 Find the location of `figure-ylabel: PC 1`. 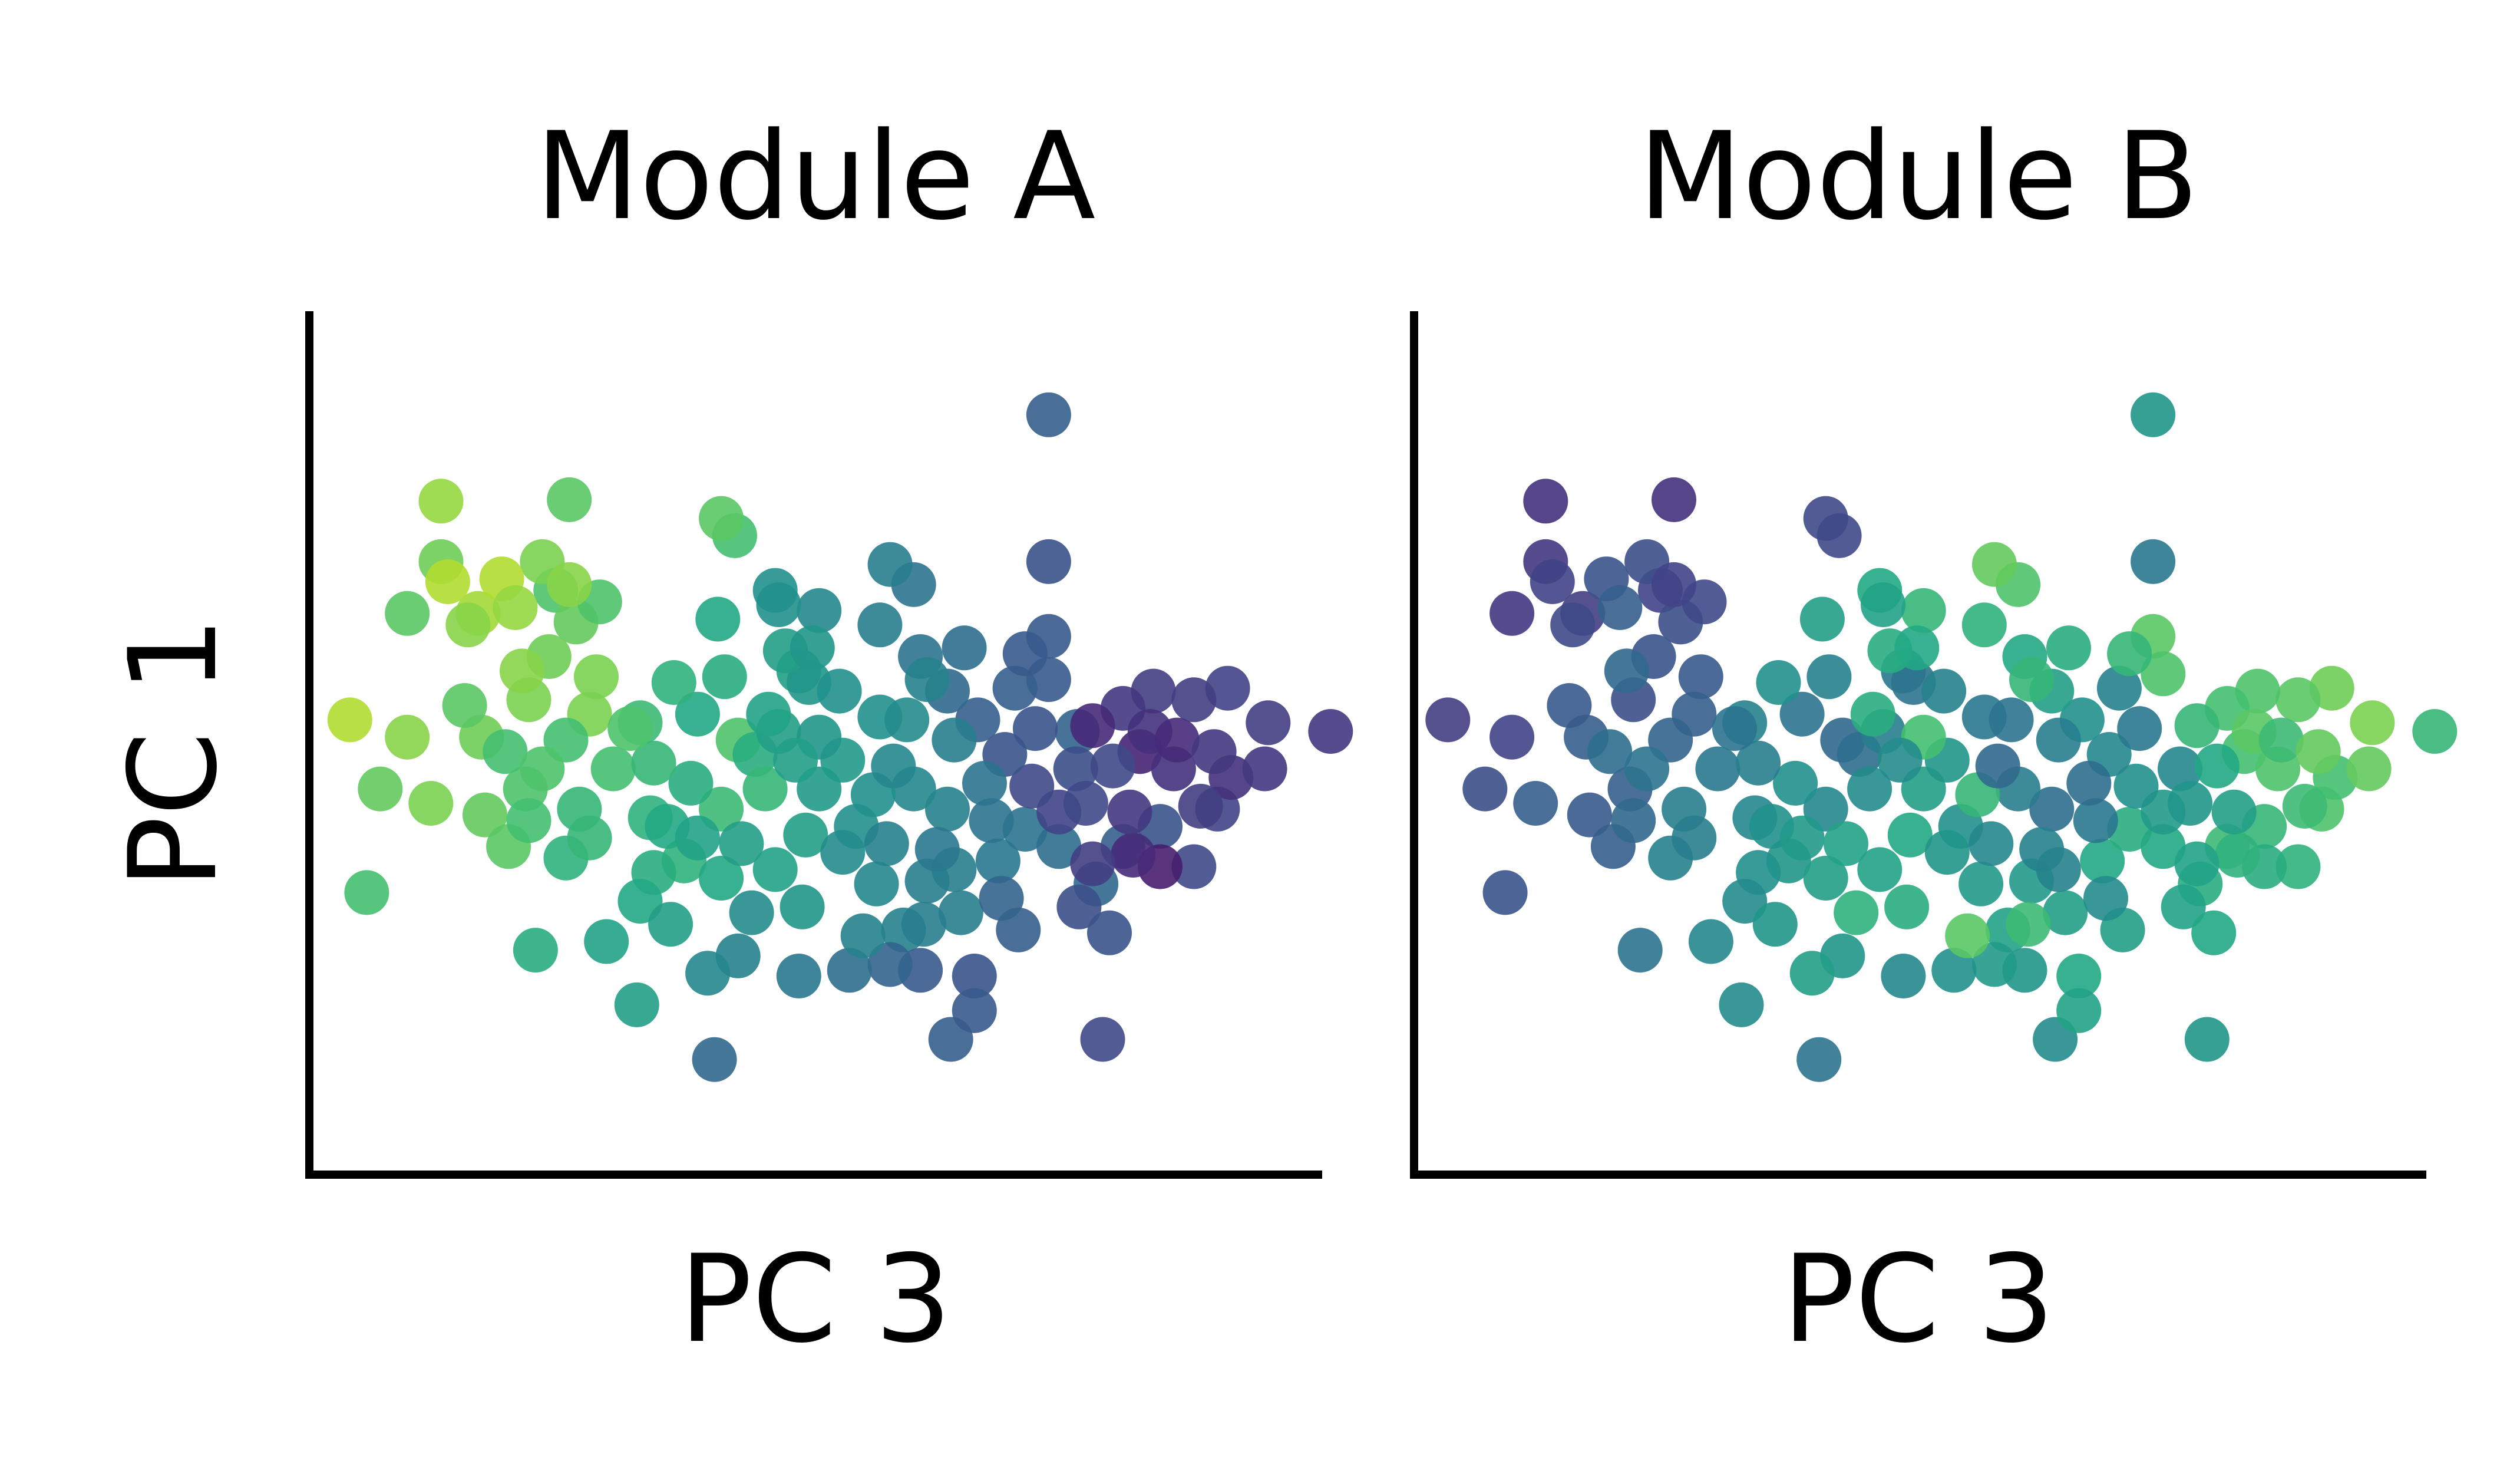

figure-ylabel: PC 1 is located at coordinates (174, 753).